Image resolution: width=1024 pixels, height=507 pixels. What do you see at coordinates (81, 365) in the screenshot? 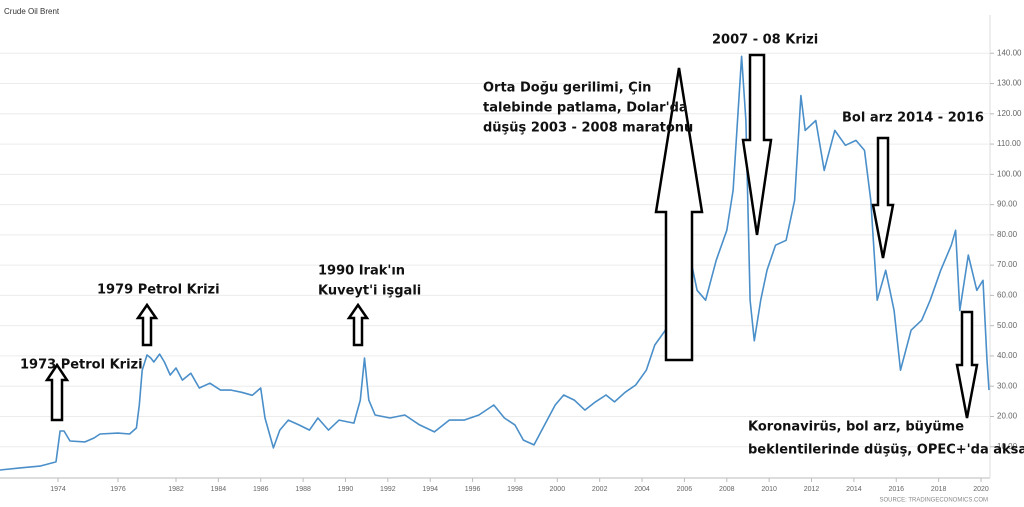
I see `annotation: 1973 Petrol Krizi` at bounding box center [81, 365].